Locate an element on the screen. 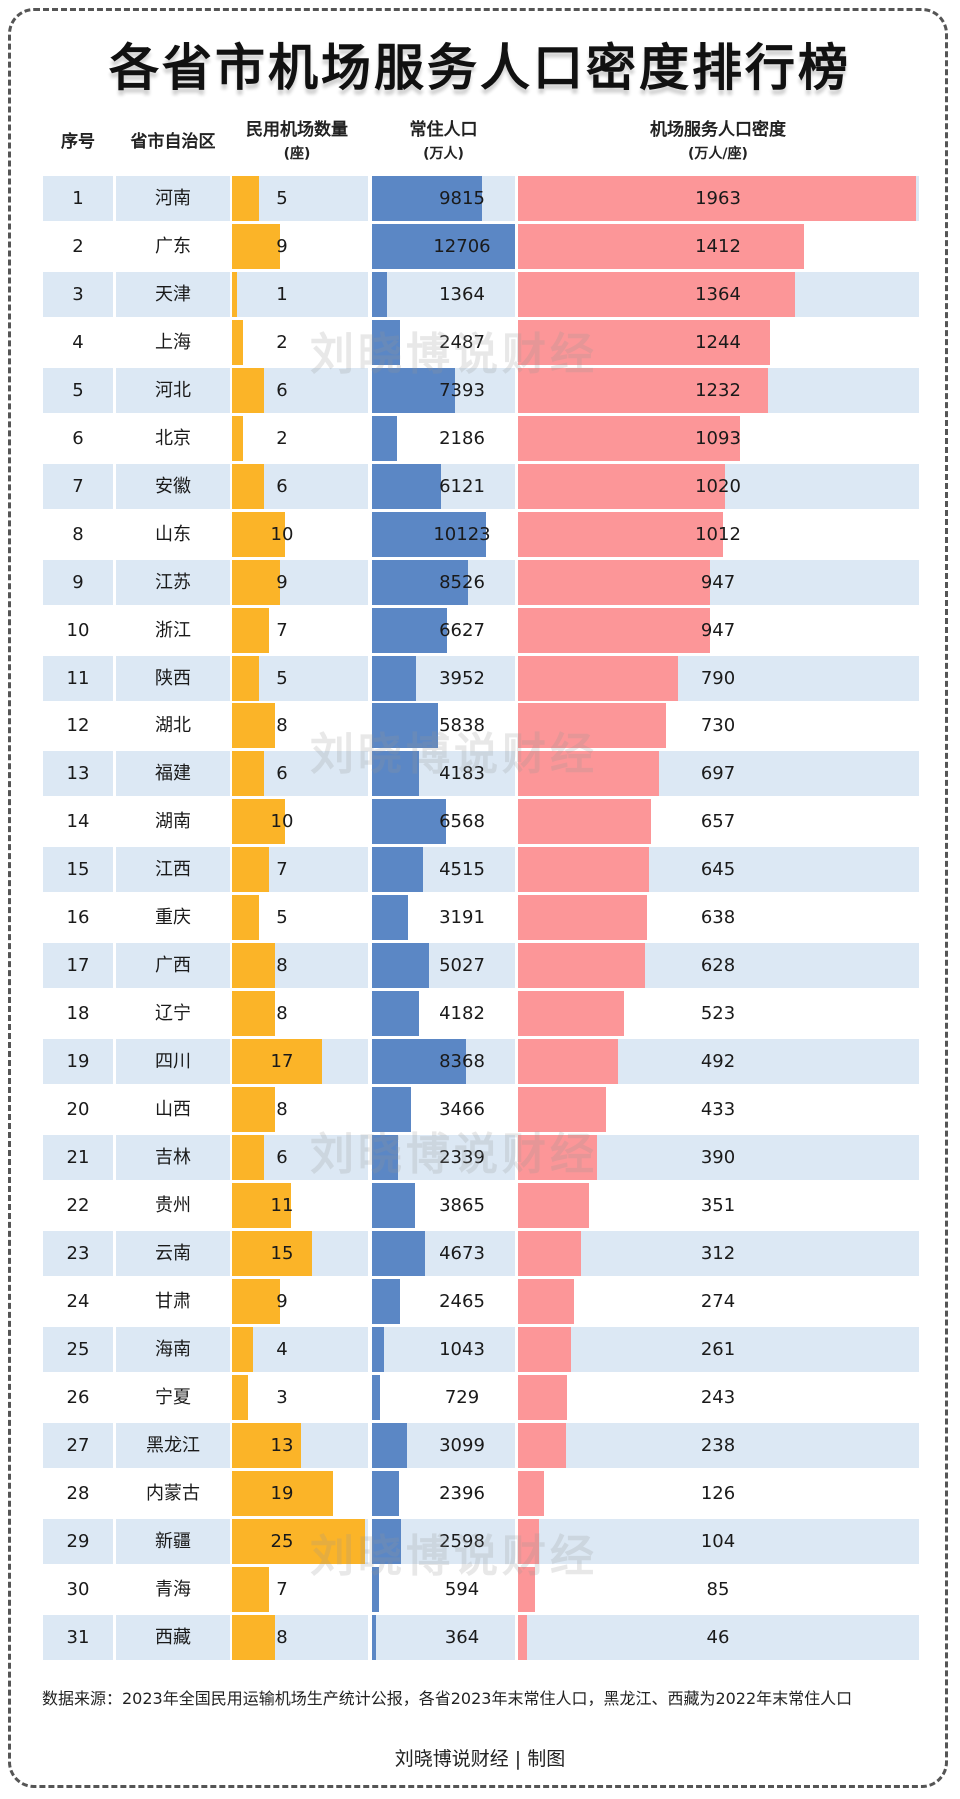  rank-cell: 22 is located at coordinates (78, 1205).